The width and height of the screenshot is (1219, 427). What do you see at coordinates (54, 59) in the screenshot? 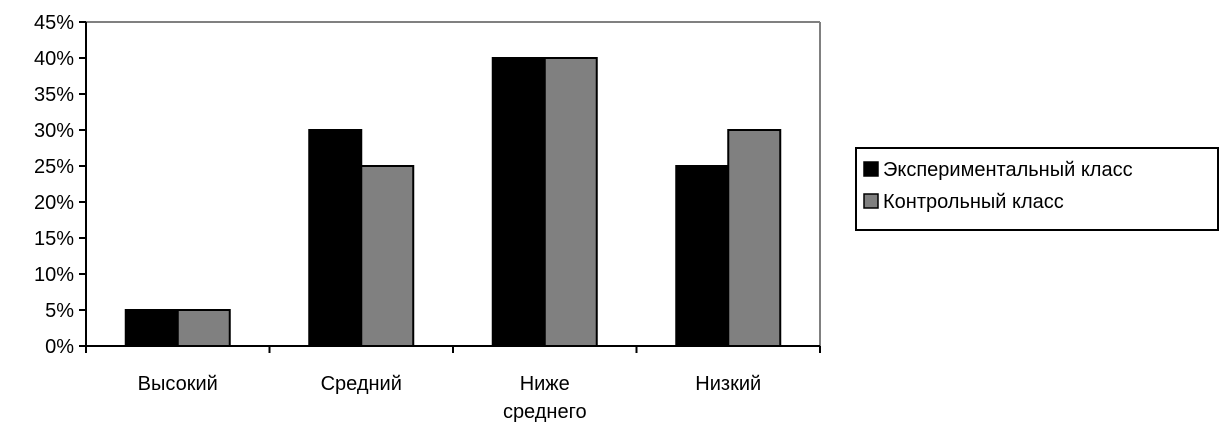
I see `y-tick-label: 40%` at bounding box center [54, 59].